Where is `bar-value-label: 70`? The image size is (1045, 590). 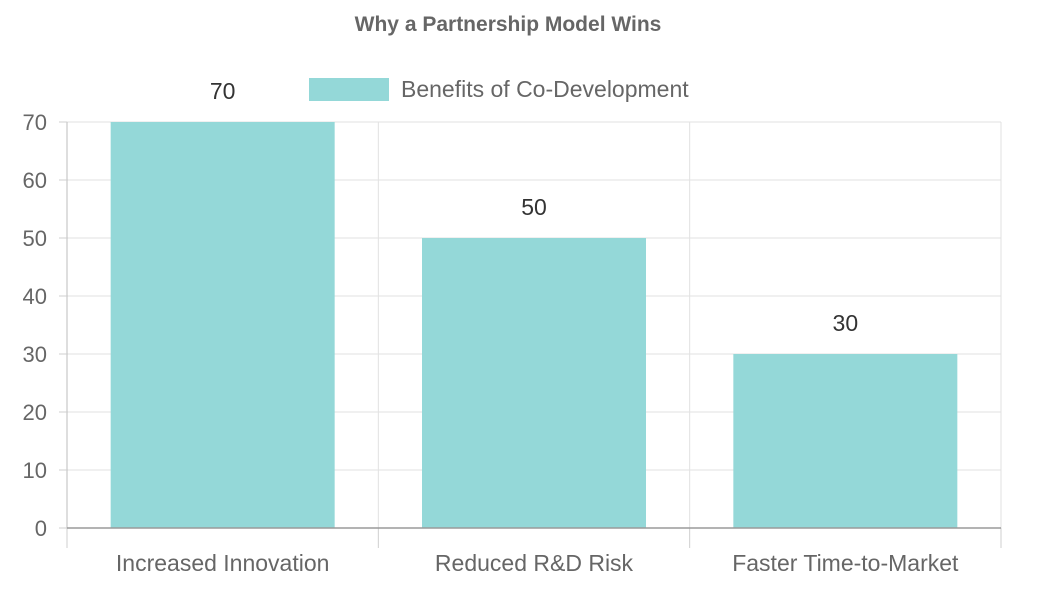 bar-value-label: 70 is located at coordinates (223, 91).